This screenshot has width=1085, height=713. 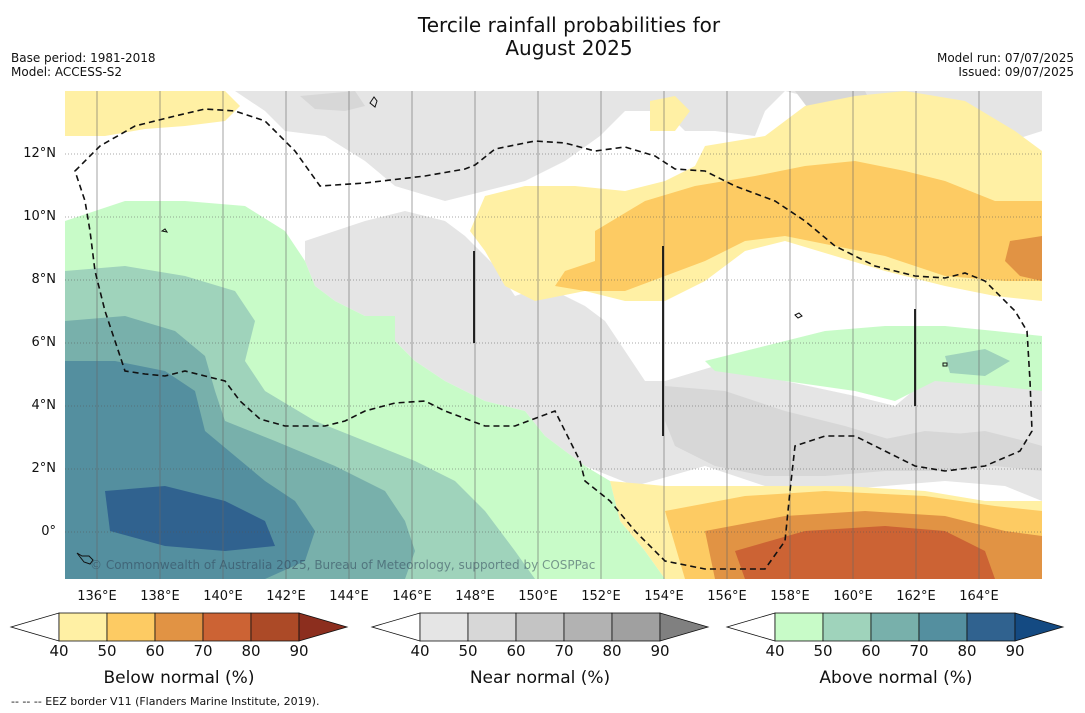 I want to click on below-tick-70: 70, so click(x=203, y=651).